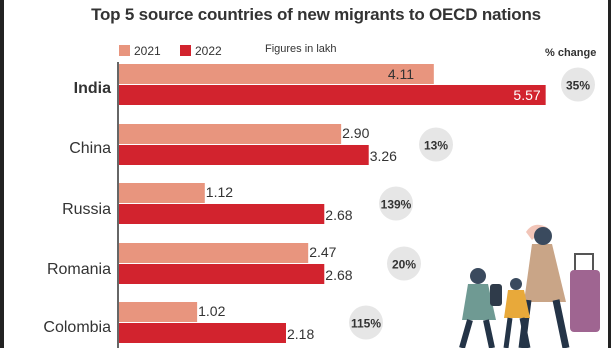 The height and width of the screenshot is (348, 611). Describe the element at coordinates (208, 51) in the screenshot. I see `legend-label-2022: 2022` at that location.